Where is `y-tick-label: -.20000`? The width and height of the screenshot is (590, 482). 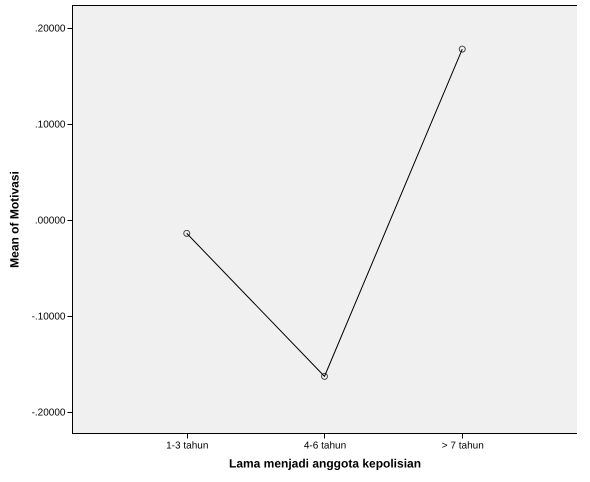 y-tick-label: -.20000 is located at coordinates (49, 412).